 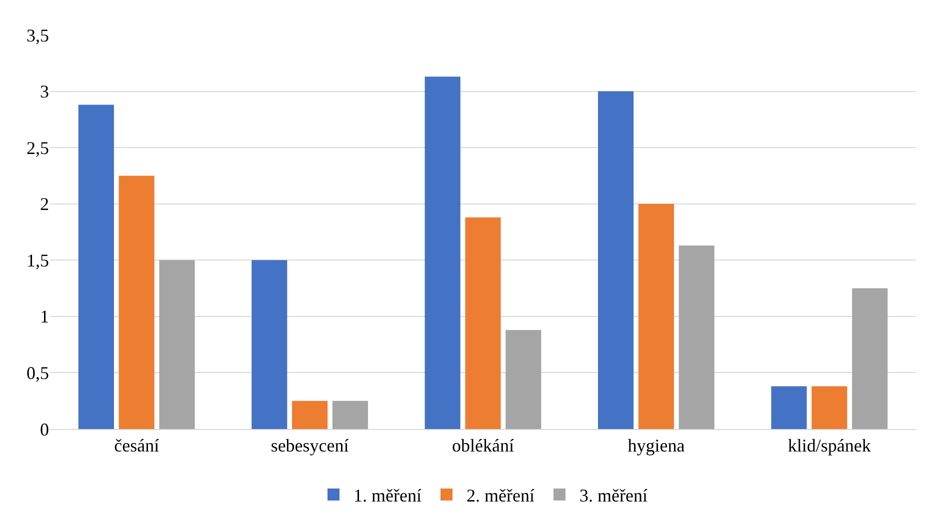 What do you see at coordinates (656, 446) in the screenshot?
I see `x-tick-label: hygiena` at bounding box center [656, 446].